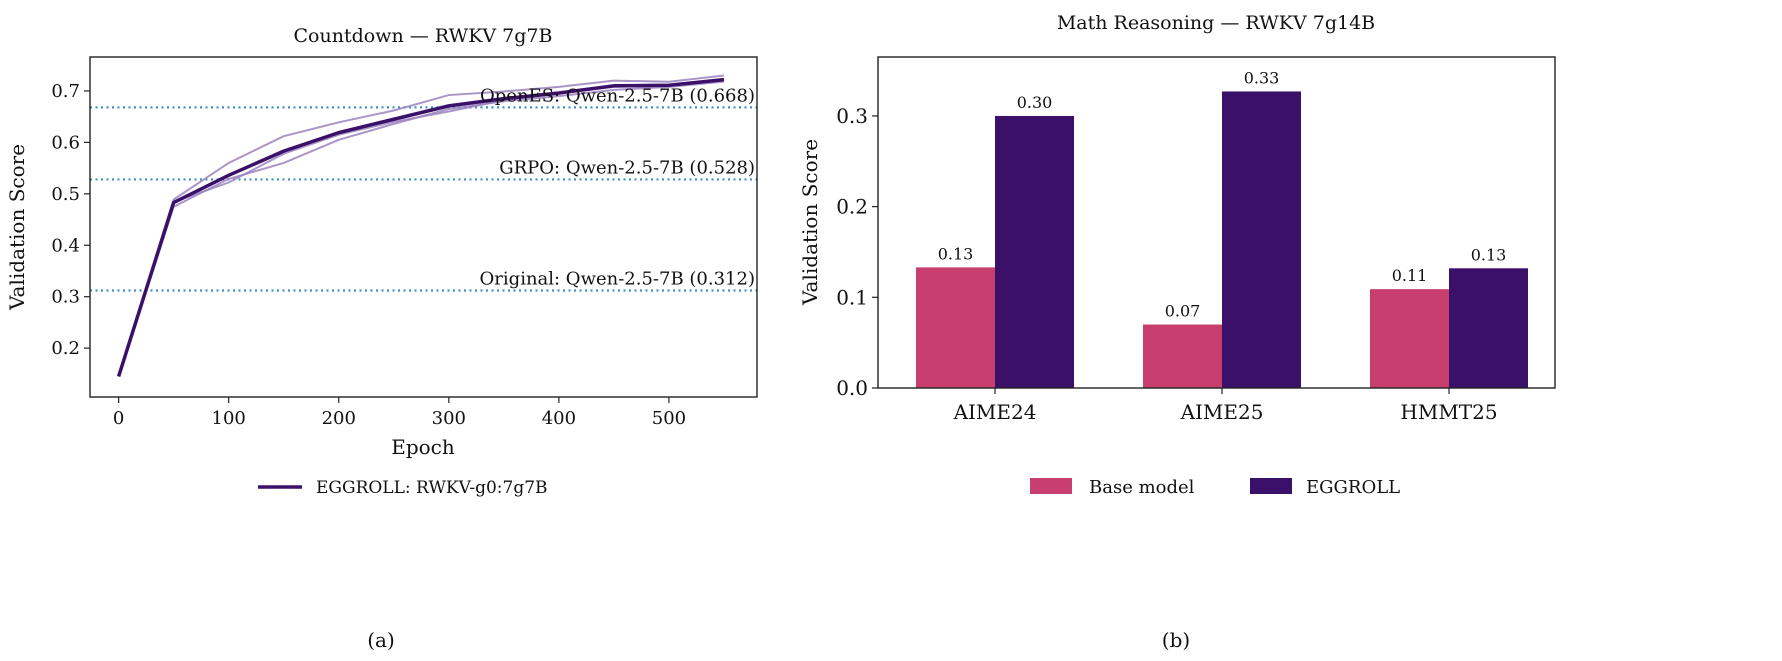 This screenshot has width=1782, height=661. Describe the element at coordinates (423, 36) in the screenshot. I see `left-chart-title: Countdown — RWKV 7g7B` at that location.